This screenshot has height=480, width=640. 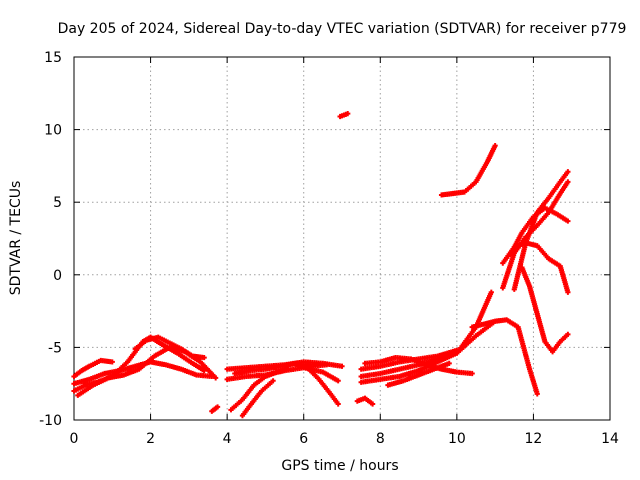 What do you see at coordinates (504, 357) in the screenshot?
I see `series-sat-u` at bounding box center [504, 357].